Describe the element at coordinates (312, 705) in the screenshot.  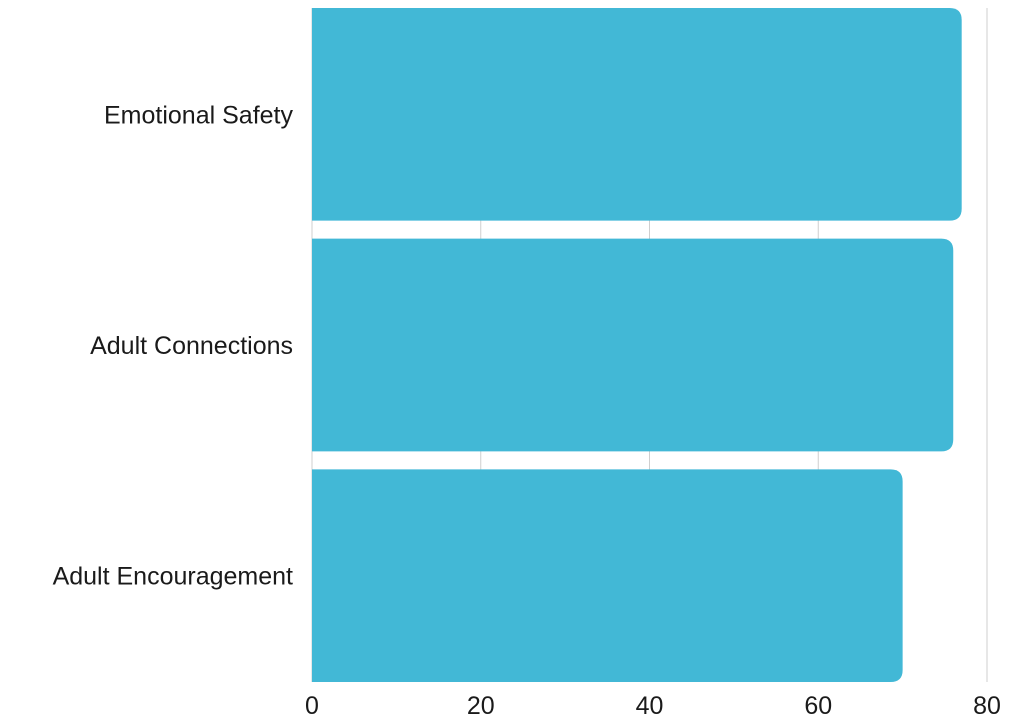
I see `x-tick-label: 0` at that location.